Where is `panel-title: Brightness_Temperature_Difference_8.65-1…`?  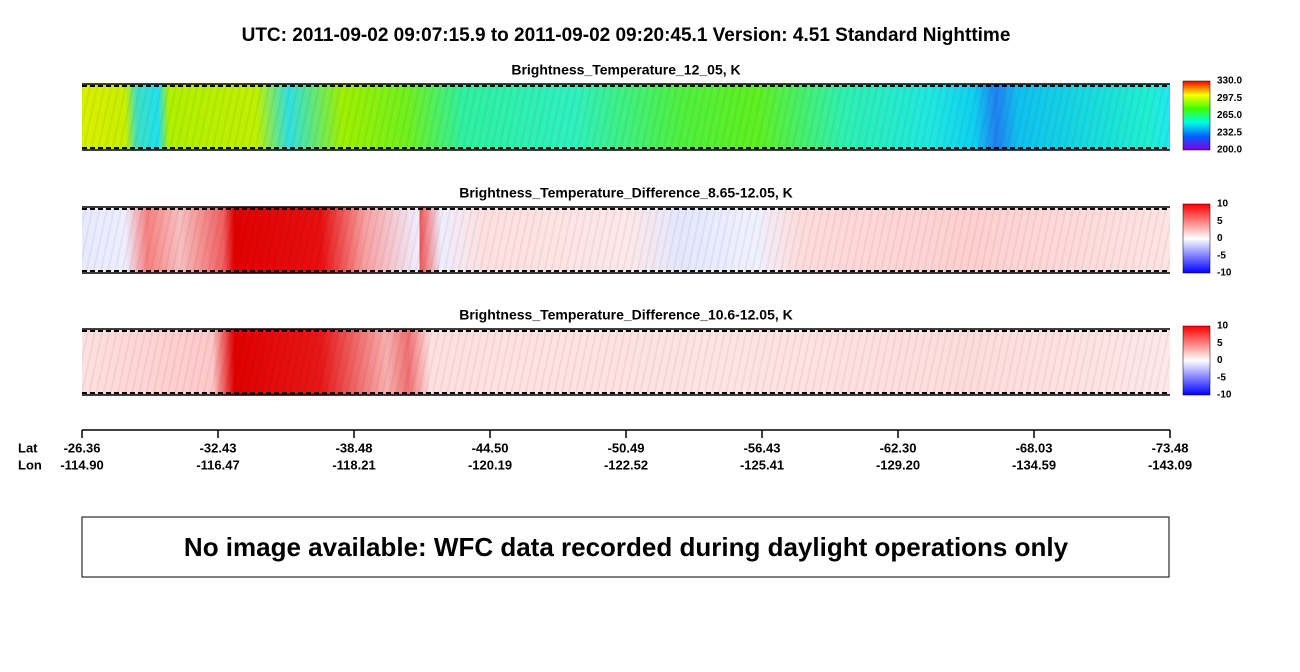
panel-title: Brightness_Temperature_Difference_8.65-1… is located at coordinates (626, 193).